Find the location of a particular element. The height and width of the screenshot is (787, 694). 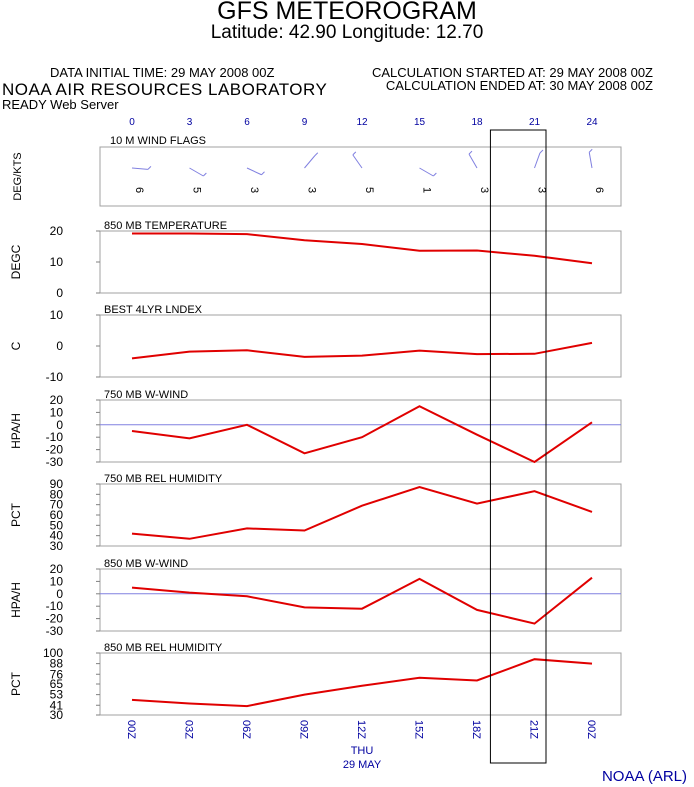

top-hour-label: 9 is located at coordinates (305, 122).